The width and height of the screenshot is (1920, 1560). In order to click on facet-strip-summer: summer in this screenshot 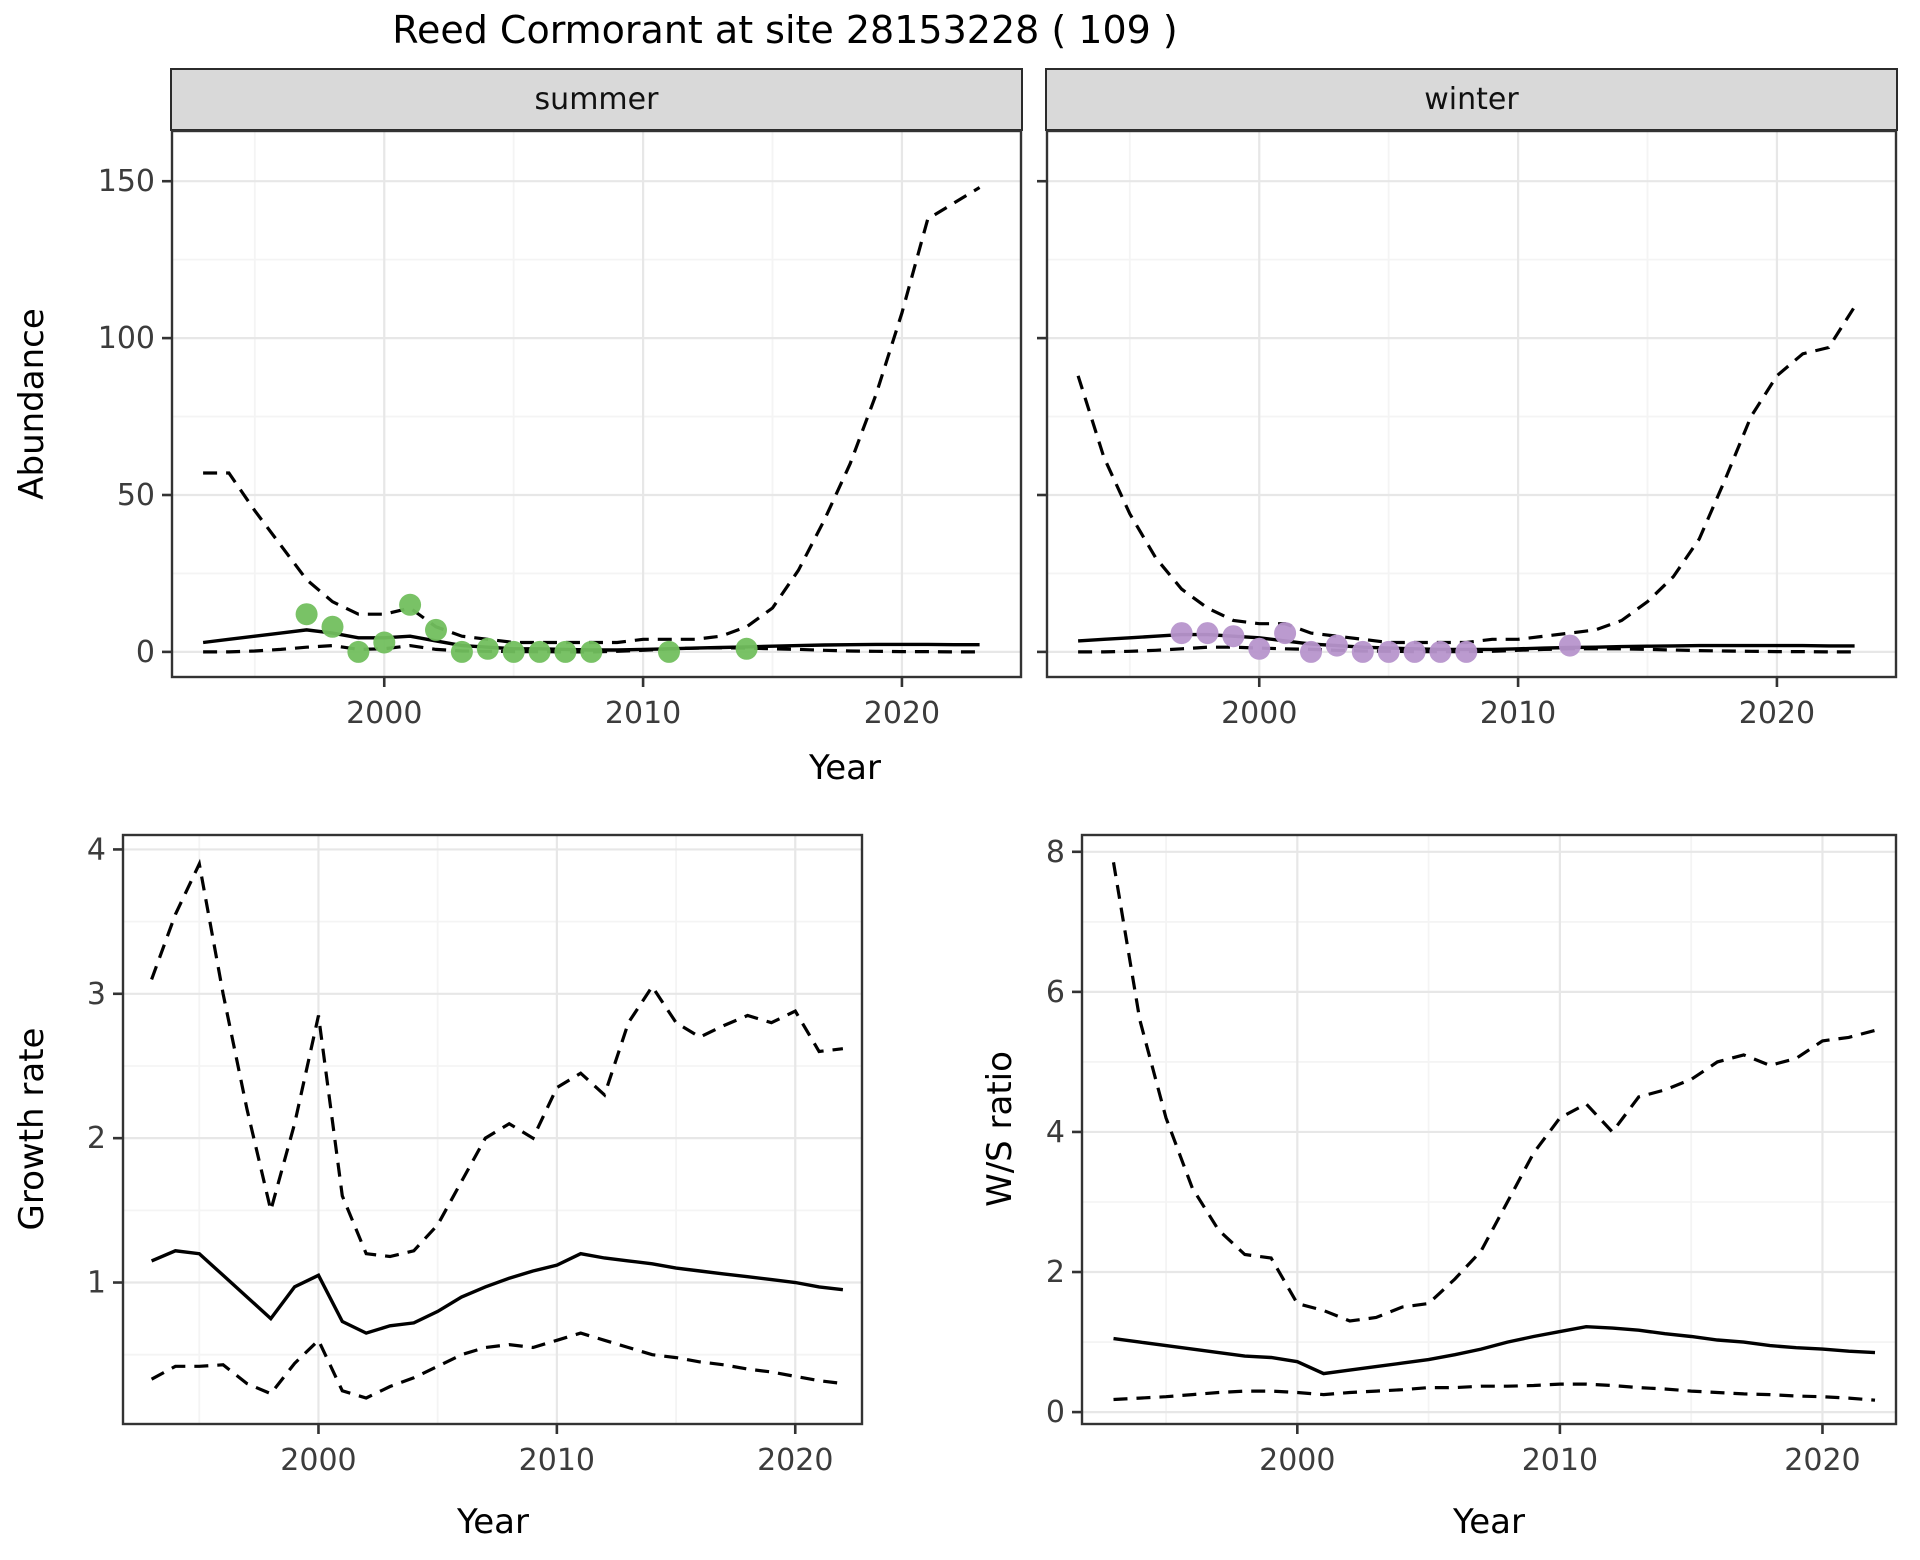, I will do `click(596, 99)`.